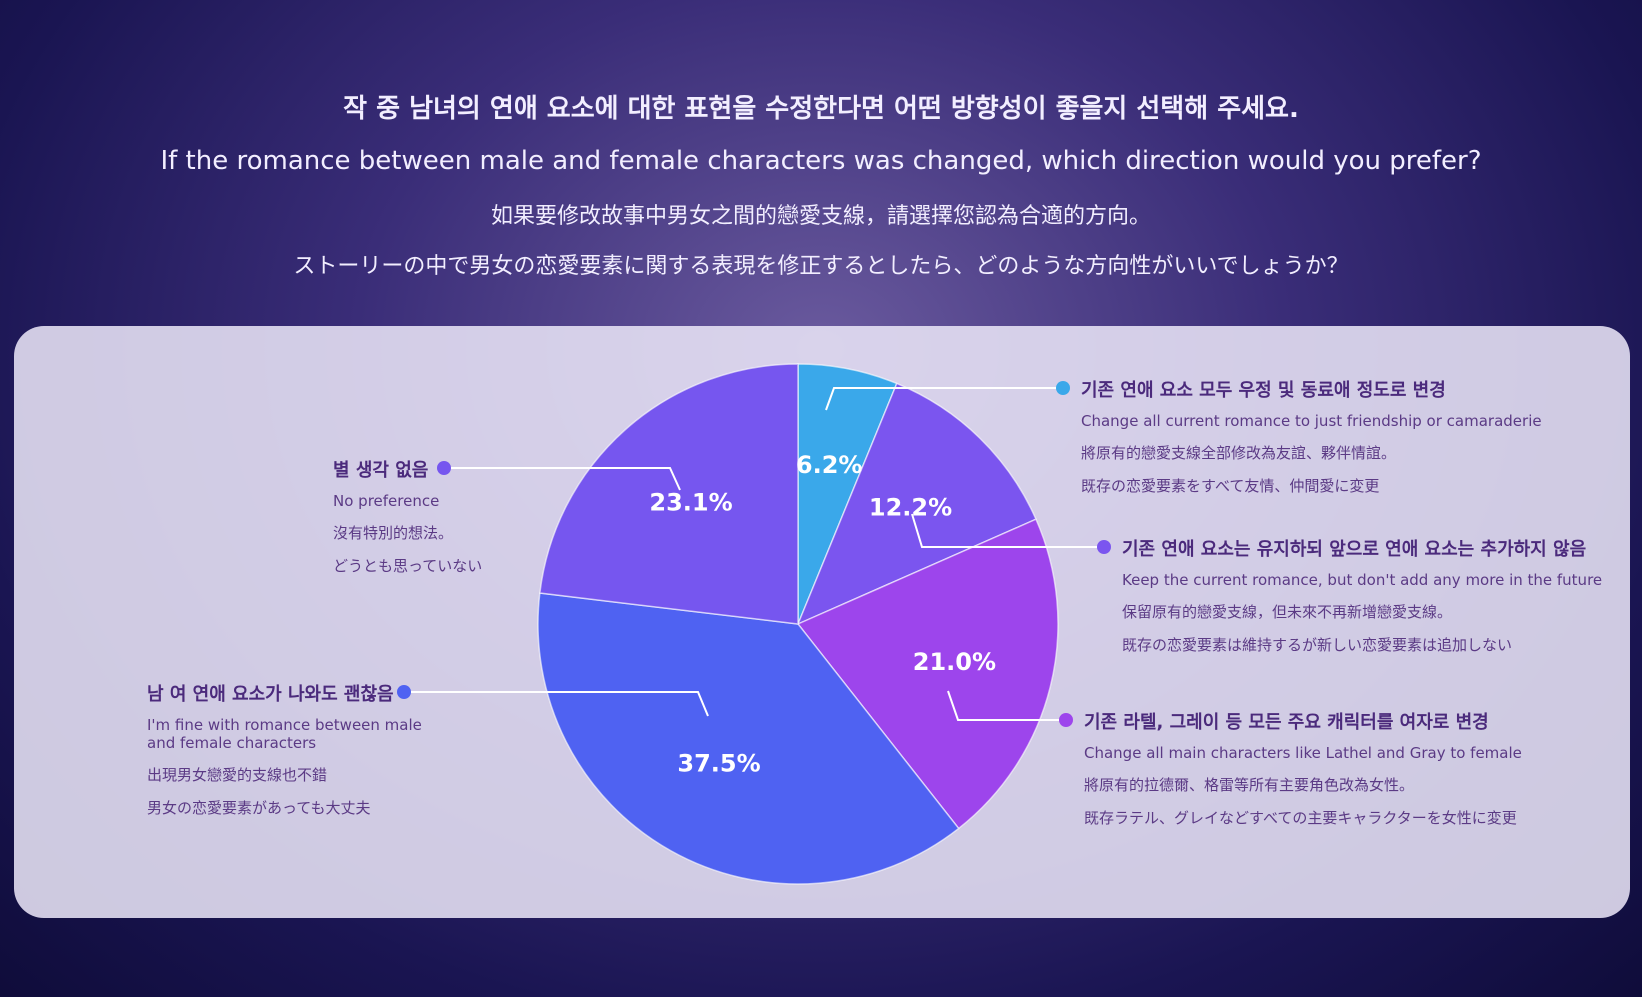  What do you see at coordinates (386, 501) in the screenshot?
I see `legend-description: No preference` at bounding box center [386, 501].